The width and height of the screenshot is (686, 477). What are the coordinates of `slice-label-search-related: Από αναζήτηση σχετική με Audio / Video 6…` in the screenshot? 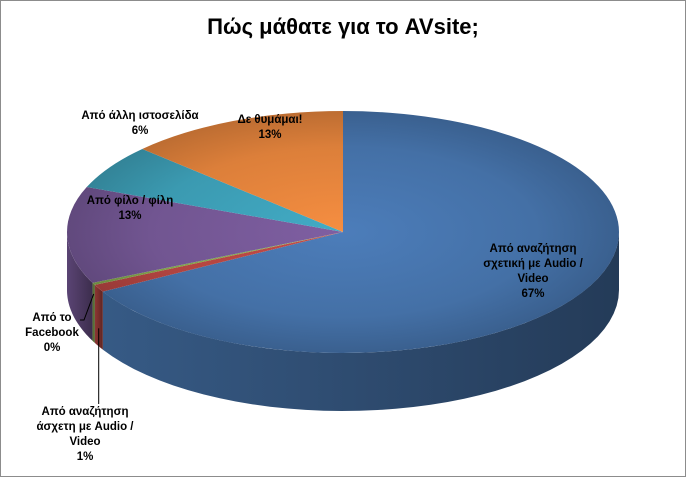 It's located at (533, 271).